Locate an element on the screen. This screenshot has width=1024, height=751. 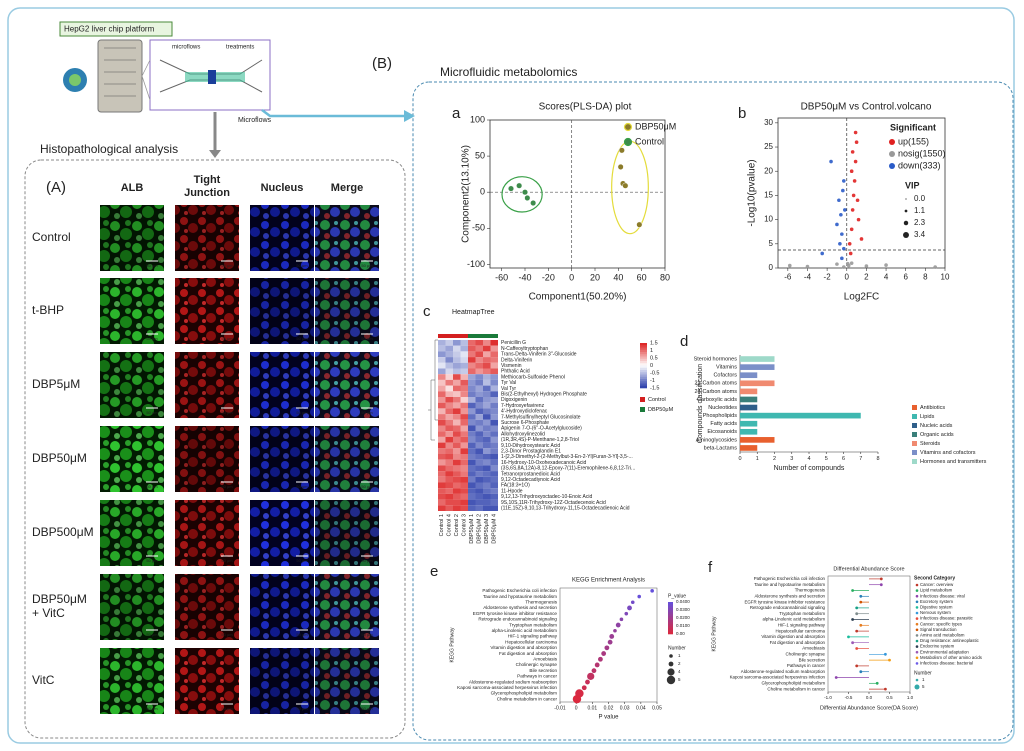
y-tick-label: Vitamin digestion and absorption is located at coordinates (793, 636).